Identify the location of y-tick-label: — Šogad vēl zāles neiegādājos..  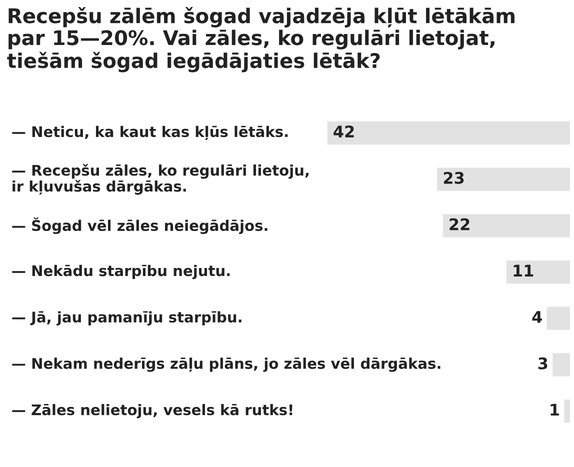
(140, 225).